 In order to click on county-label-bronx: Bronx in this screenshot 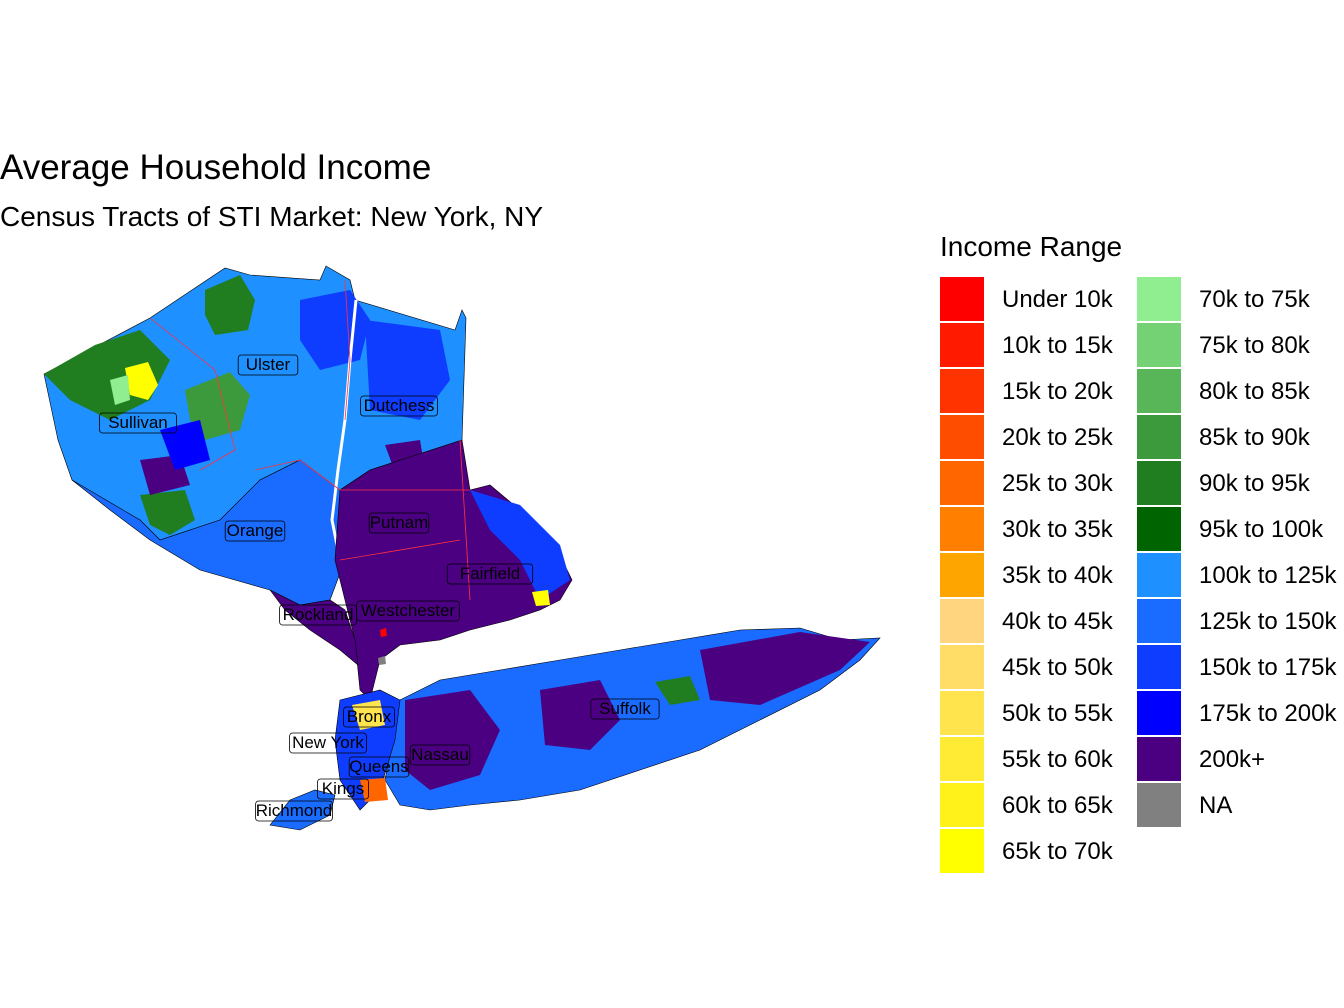, I will do `click(369, 717)`.